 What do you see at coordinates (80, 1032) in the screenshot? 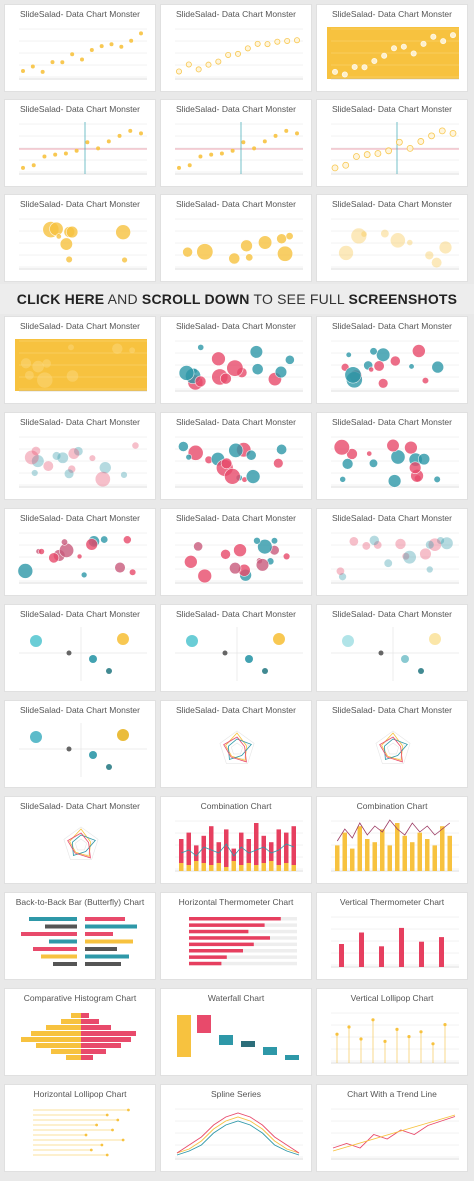
I see `chart-thumbnail: Comparative Histogram Chart` at bounding box center [80, 1032].